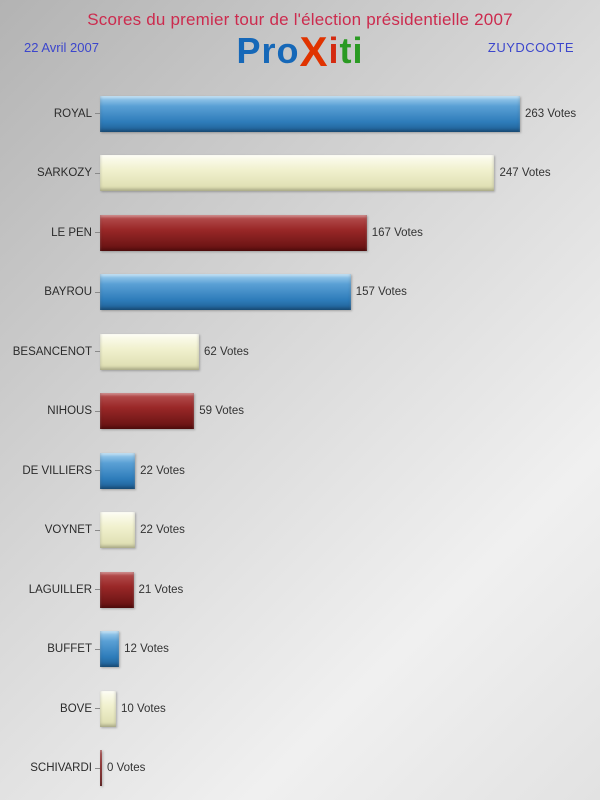  What do you see at coordinates (161, 589) in the screenshot?
I see `bar-value: 21 Votes` at bounding box center [161, 589].